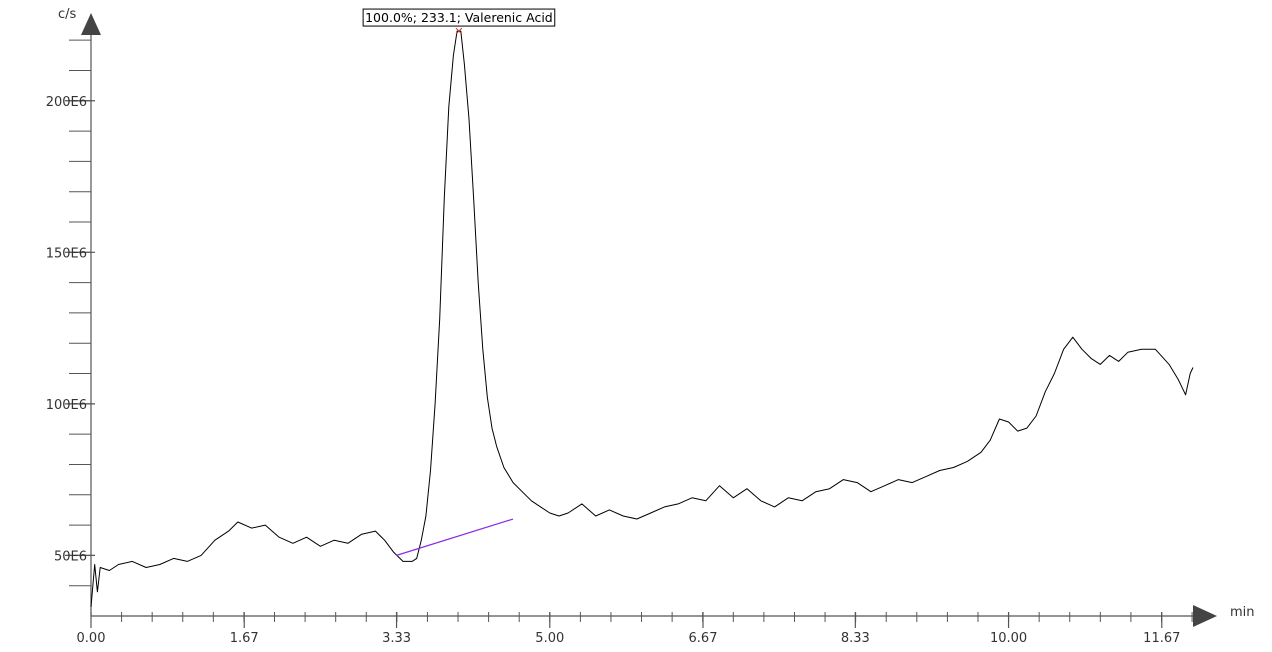 The image size is (1272, 652). I want to click on x-tick-label: 6.67, so click(703, 638).